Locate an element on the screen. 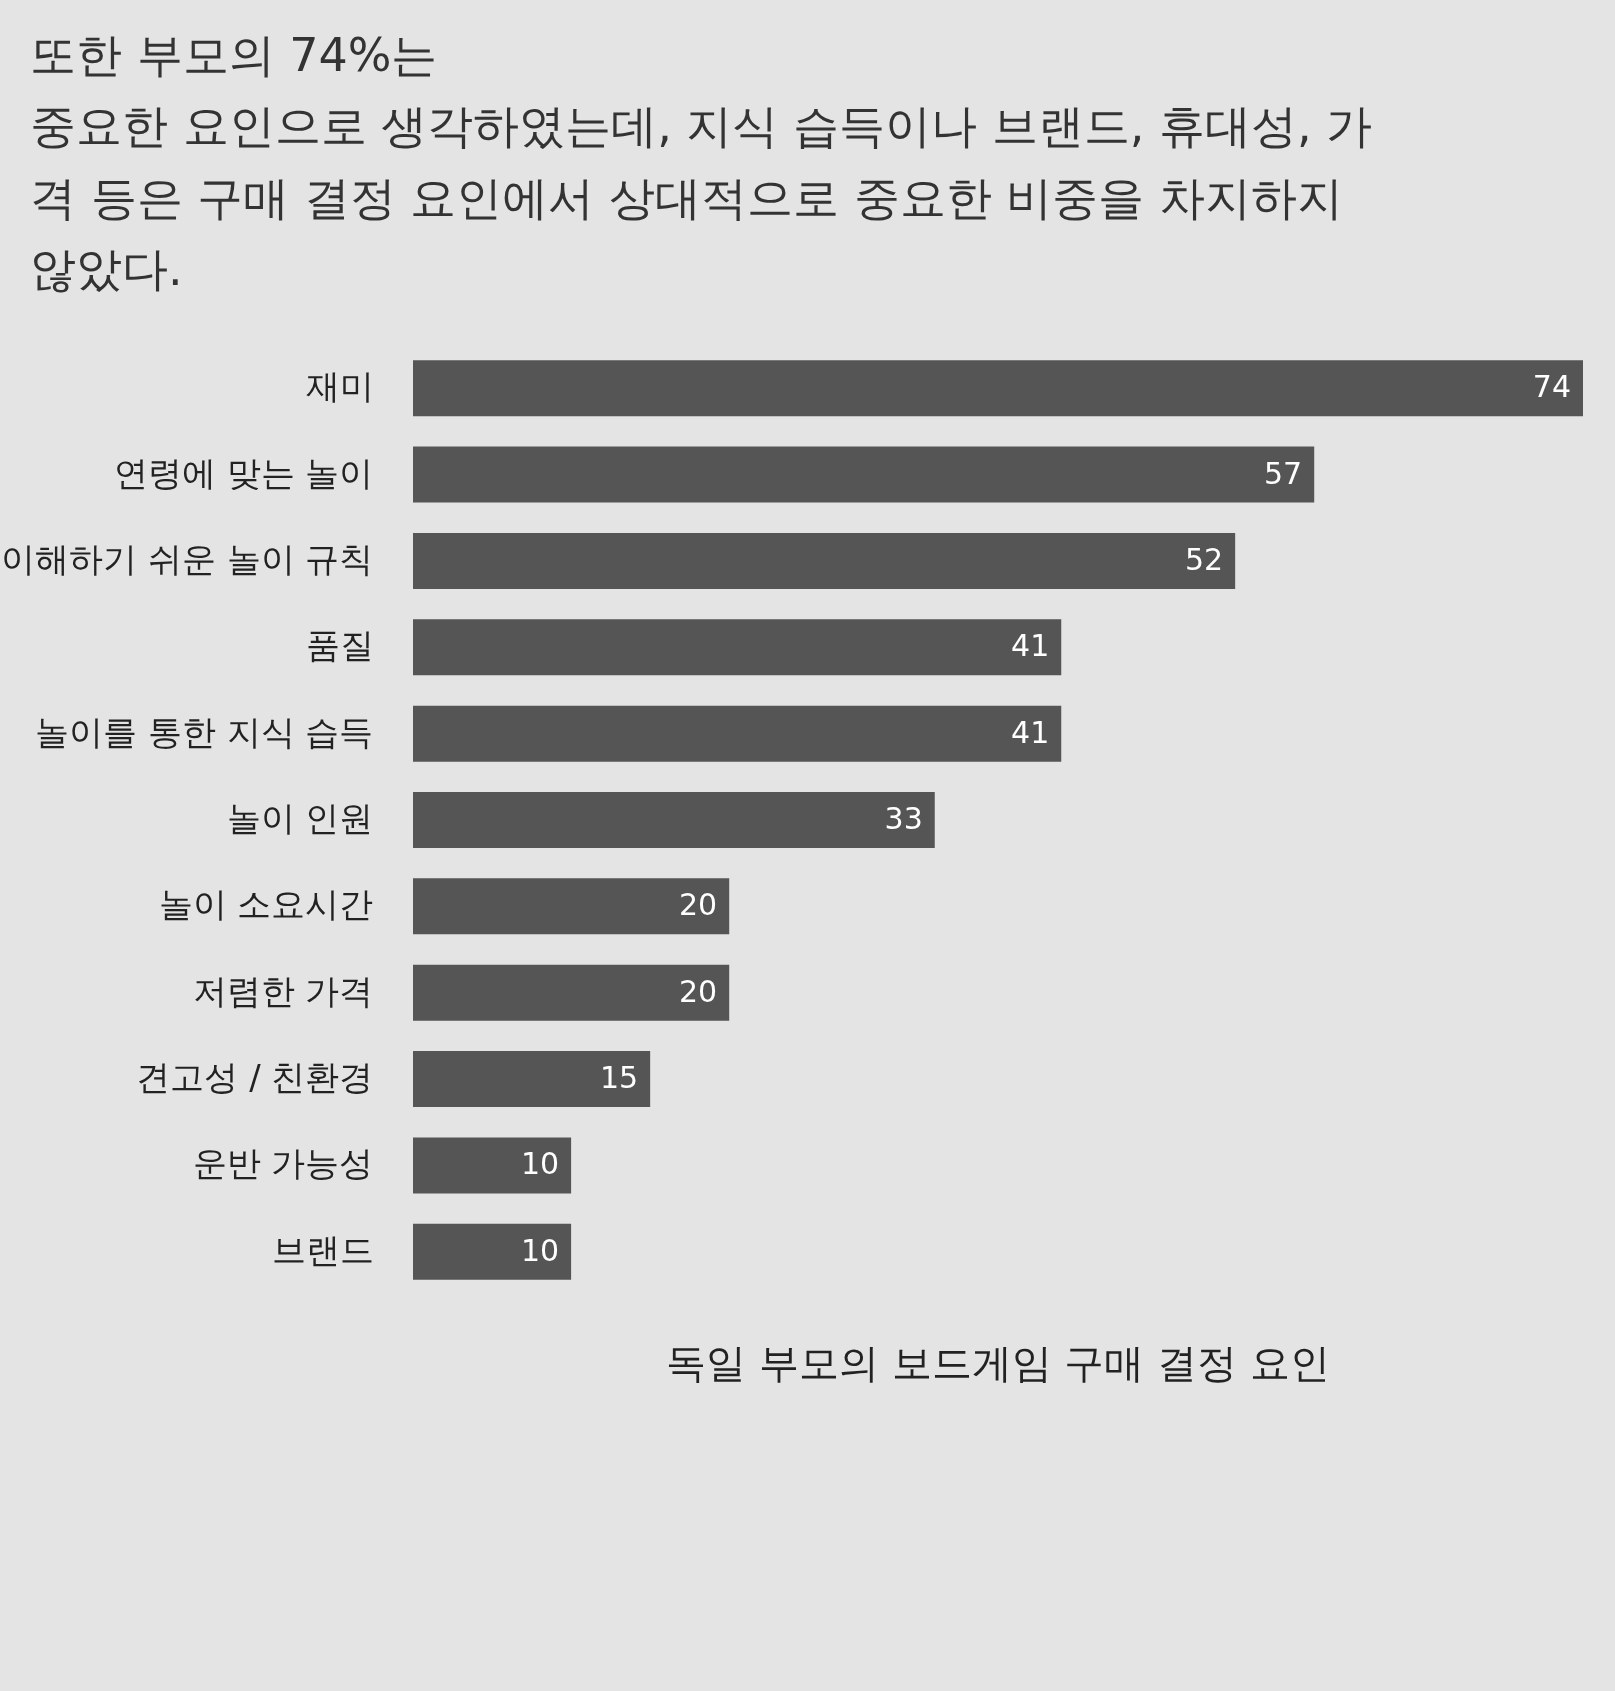 Image resolution: width=1615 pixels, height=1691 pixels. text: 중요한 요인으로 생각하였는데, 지식 습득이나 브랜드, 휴대성, 가 is located at coordinates (702, 127).